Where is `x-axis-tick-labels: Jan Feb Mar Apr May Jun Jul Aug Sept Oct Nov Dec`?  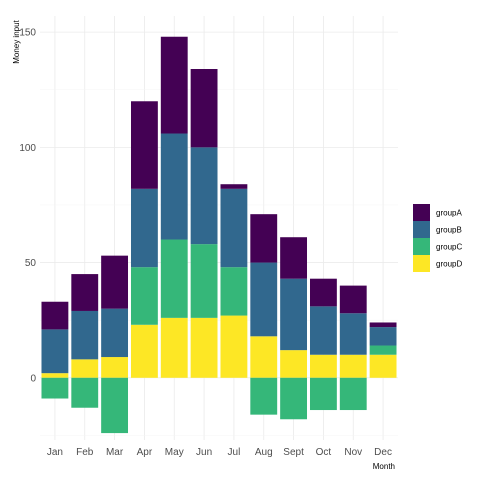
x-axis-tick-labels: Jan Feb Mar Apr May Jun Jul Aug Sept Oct Nov Dec is located at coordinates (219, 452).